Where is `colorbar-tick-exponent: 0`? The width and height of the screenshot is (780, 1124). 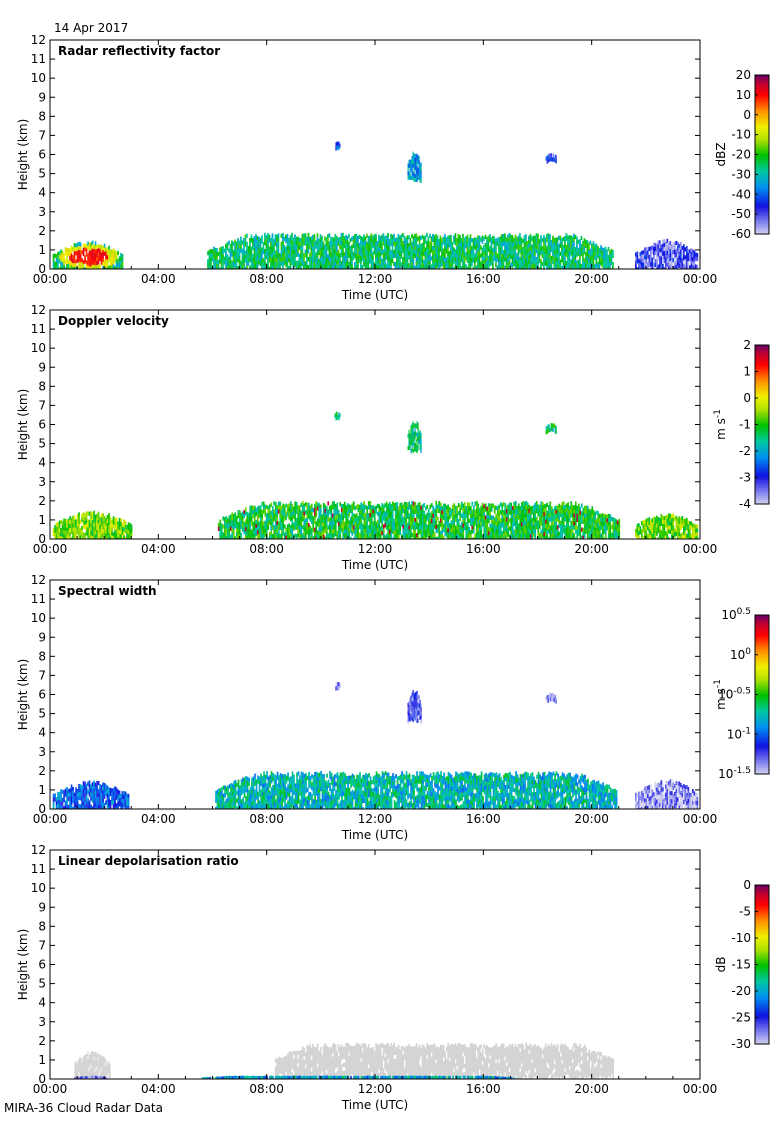 colorbar-tick-exponent: 0 is located at coordinates (748, 652).